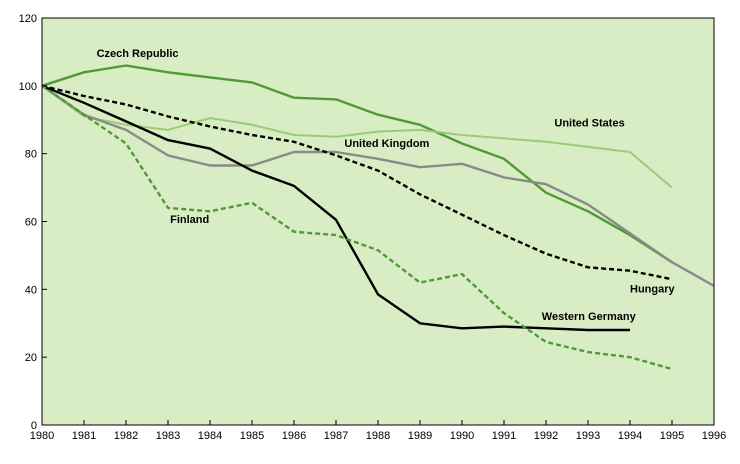  I want to click on y-tick-label: 80, so click(31, 155).